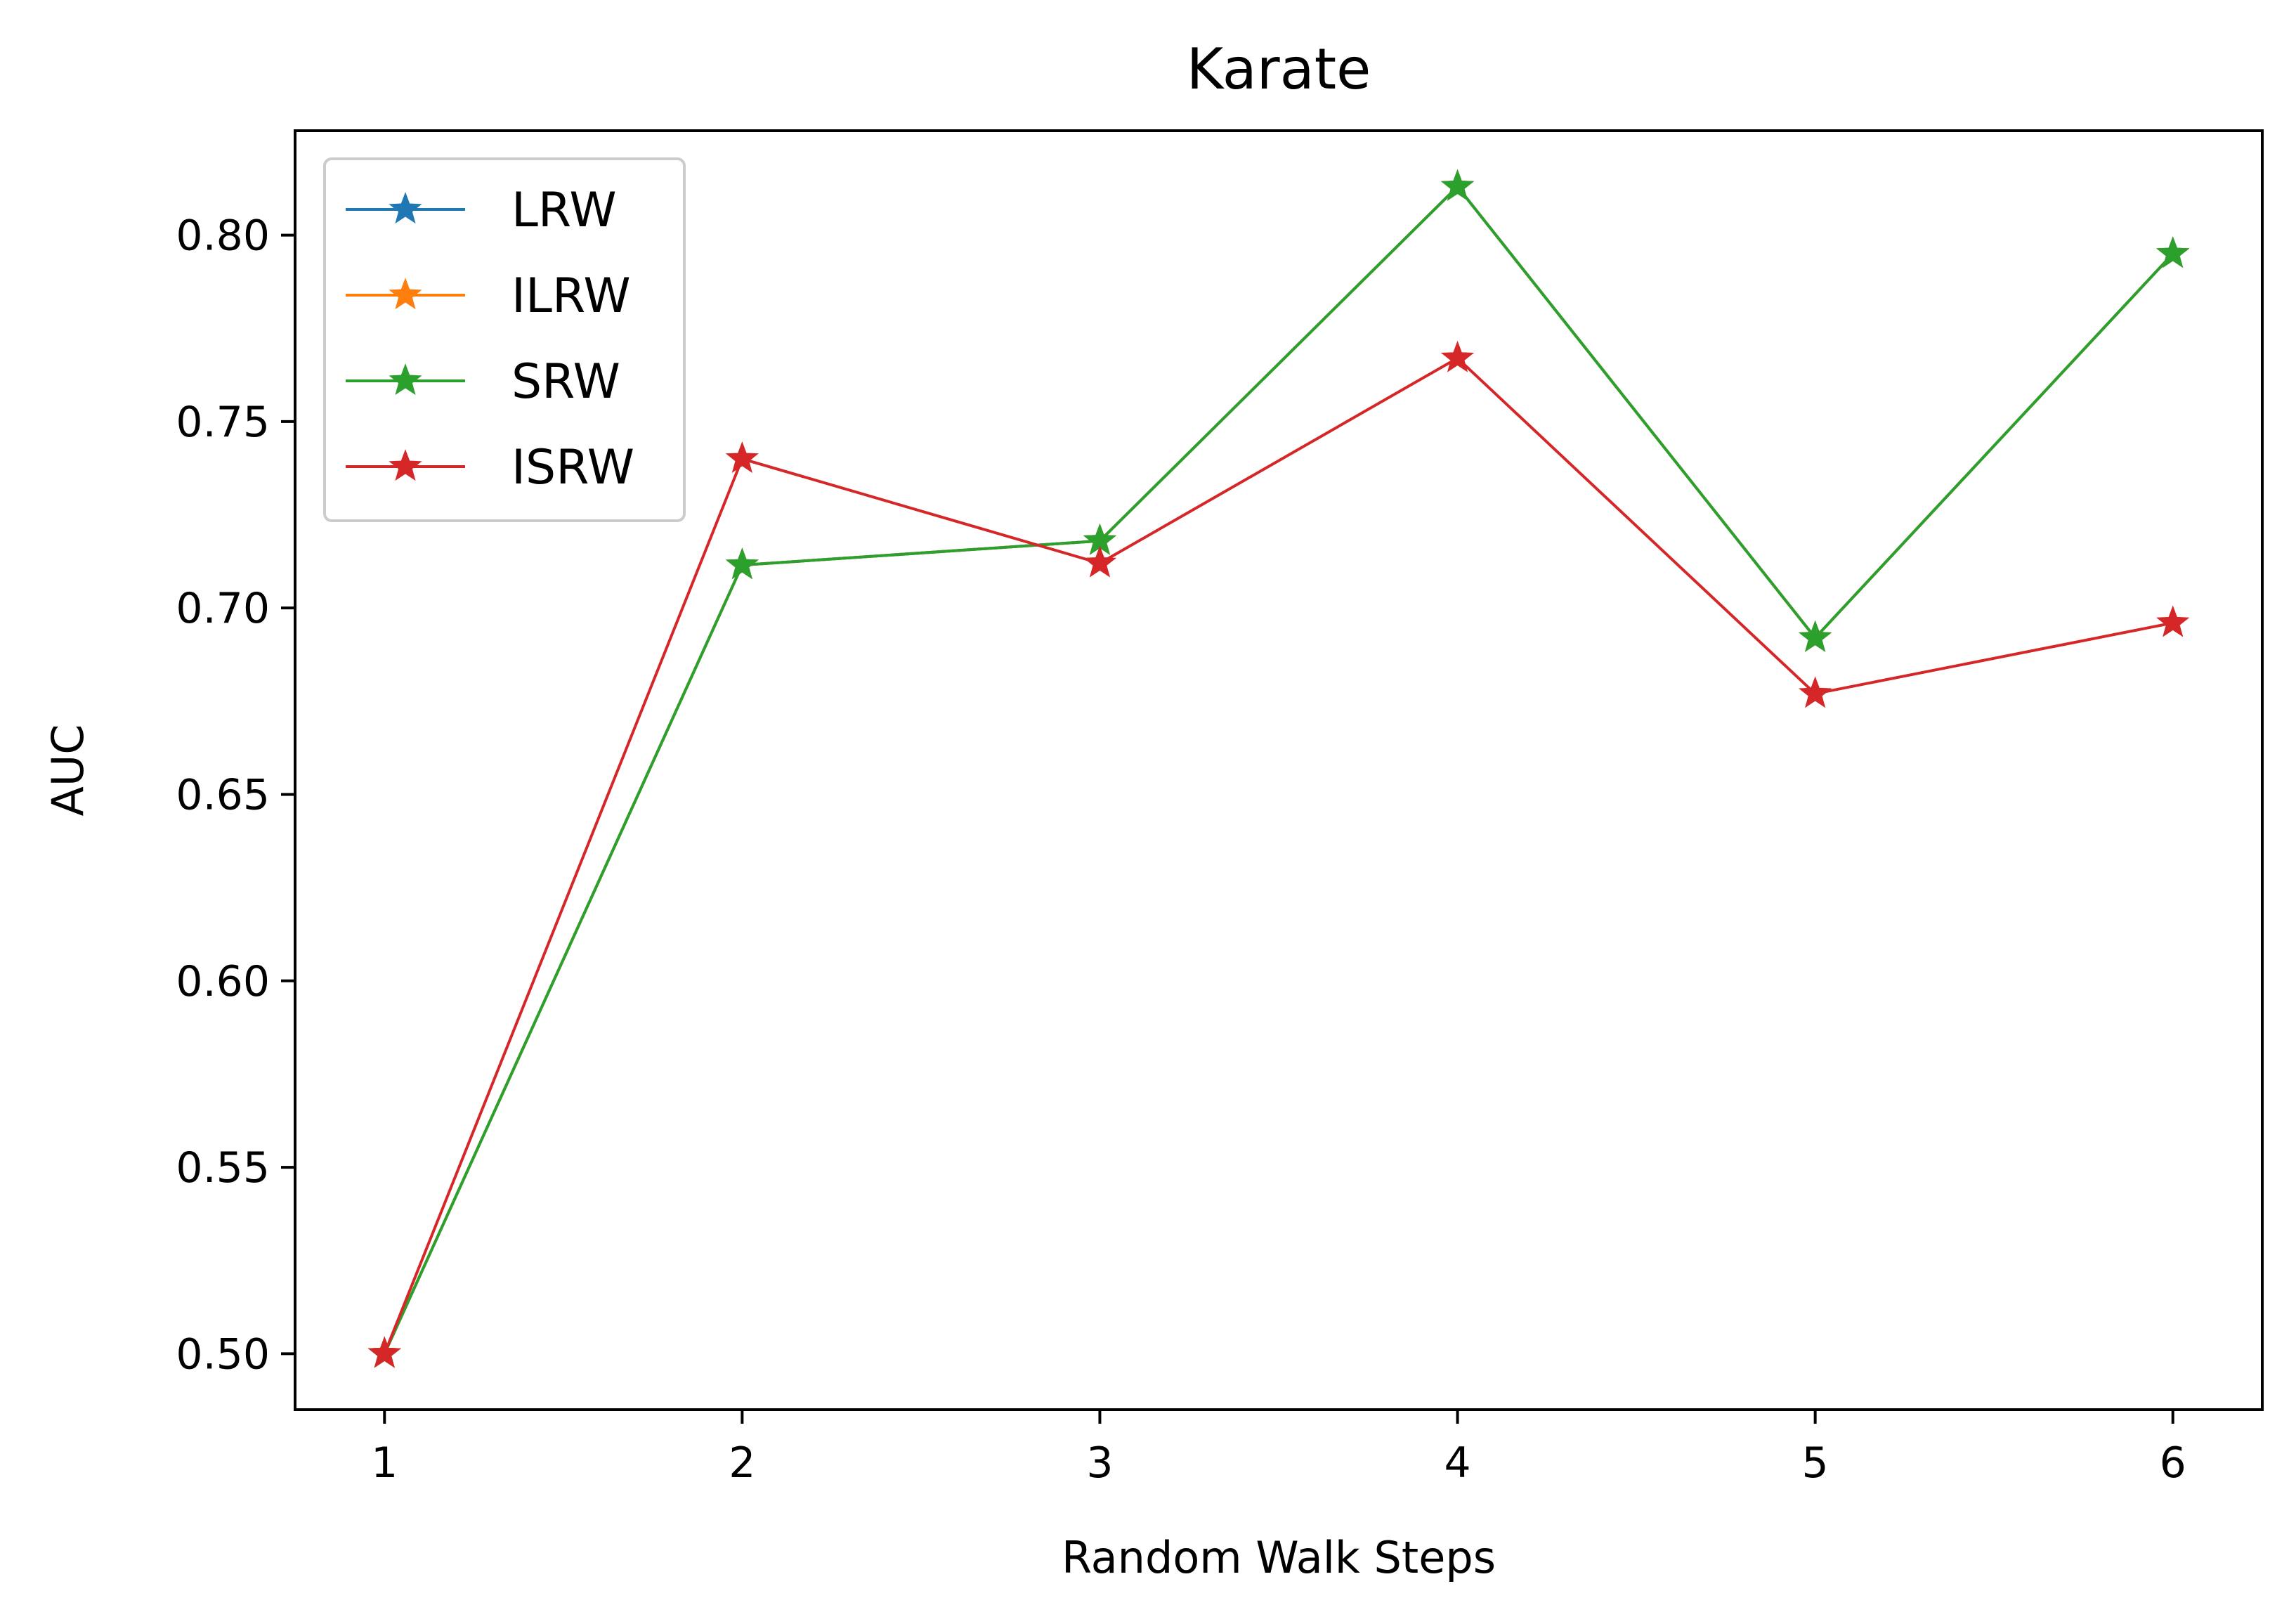  I want to click on x-axis-title: Random Walk Steps, so click(1279, 1557).